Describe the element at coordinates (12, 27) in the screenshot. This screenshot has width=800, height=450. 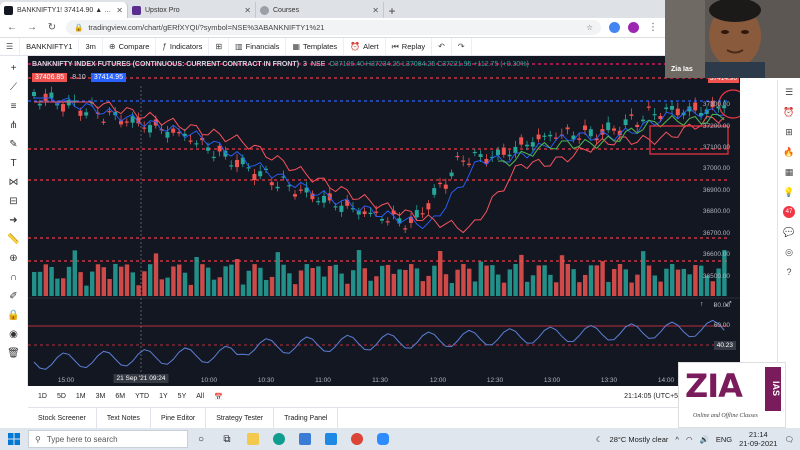
I see `back-icon: ←` at that location.